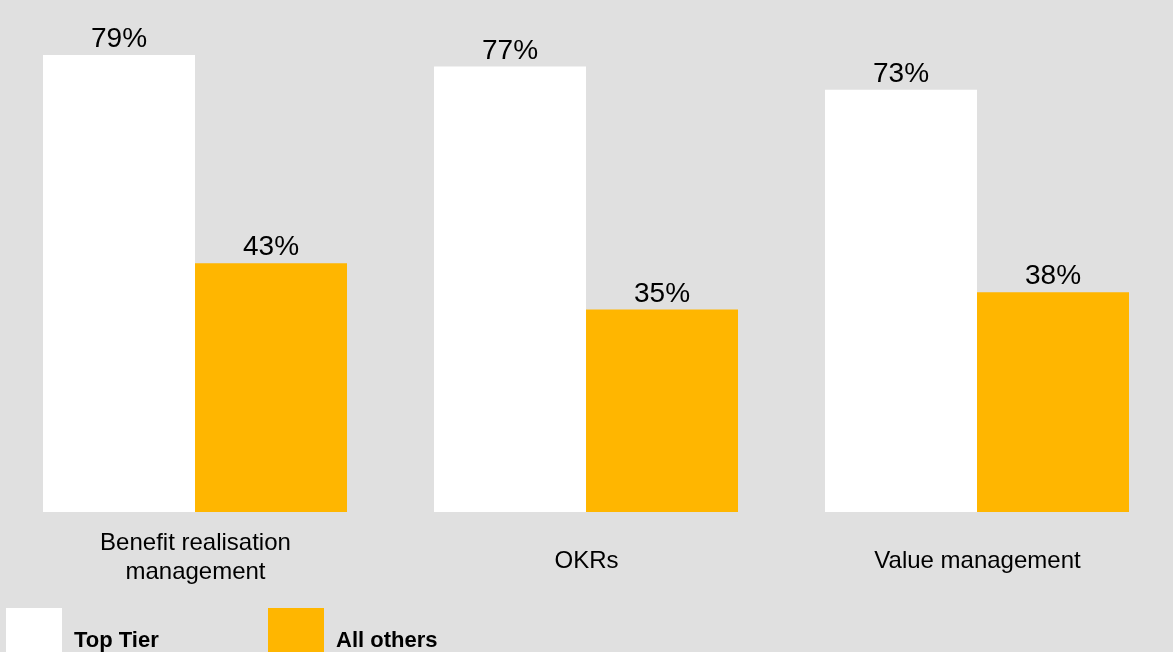 The image size is (1173, 652). I want to click on legend-label: Top Tier, so click(116, 639).